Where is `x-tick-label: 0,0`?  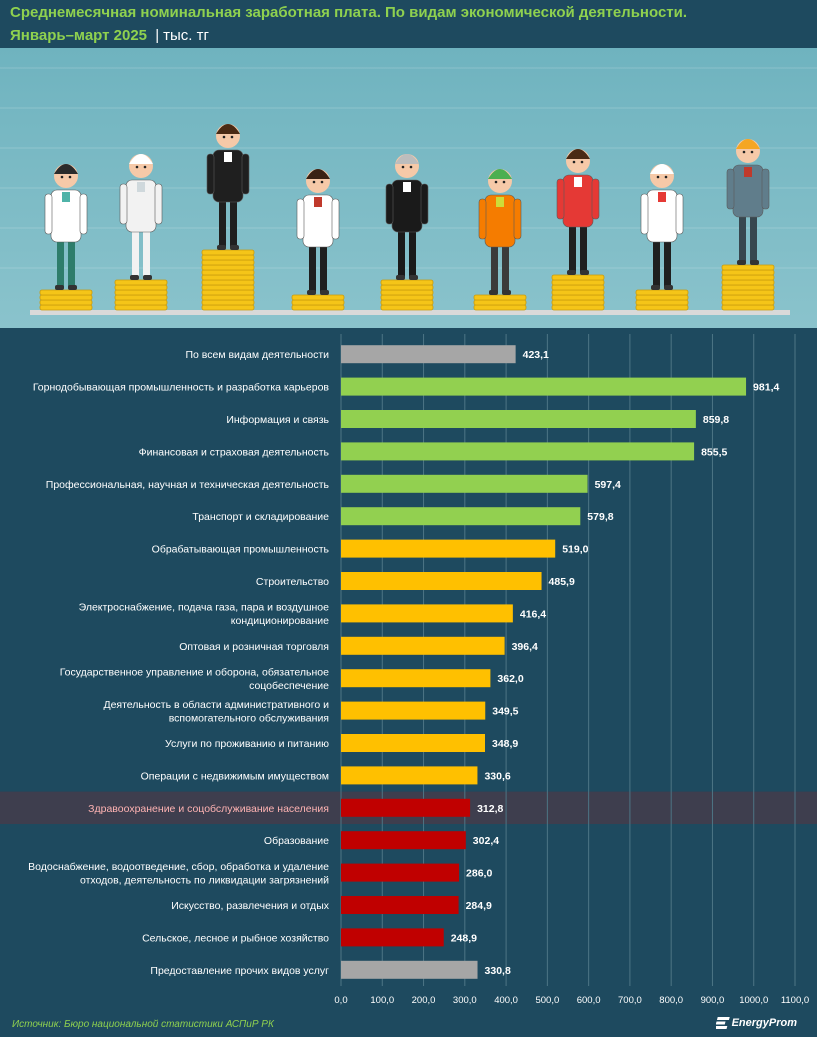
x-tick-label: 0,0 is located at coordinates (340, 1000).